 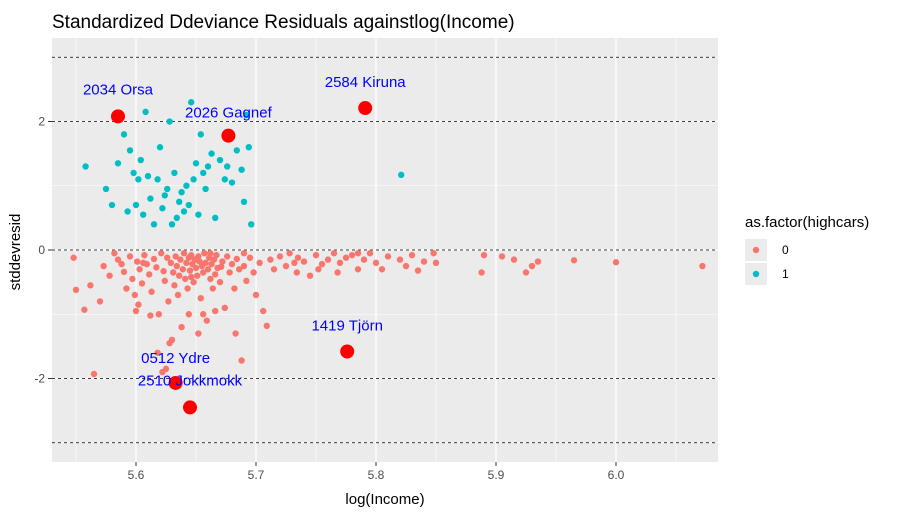 What do you see at coordinates (756, 274) in the screenshot?
I see `legend-key-point` at bounding box center [756, 274].